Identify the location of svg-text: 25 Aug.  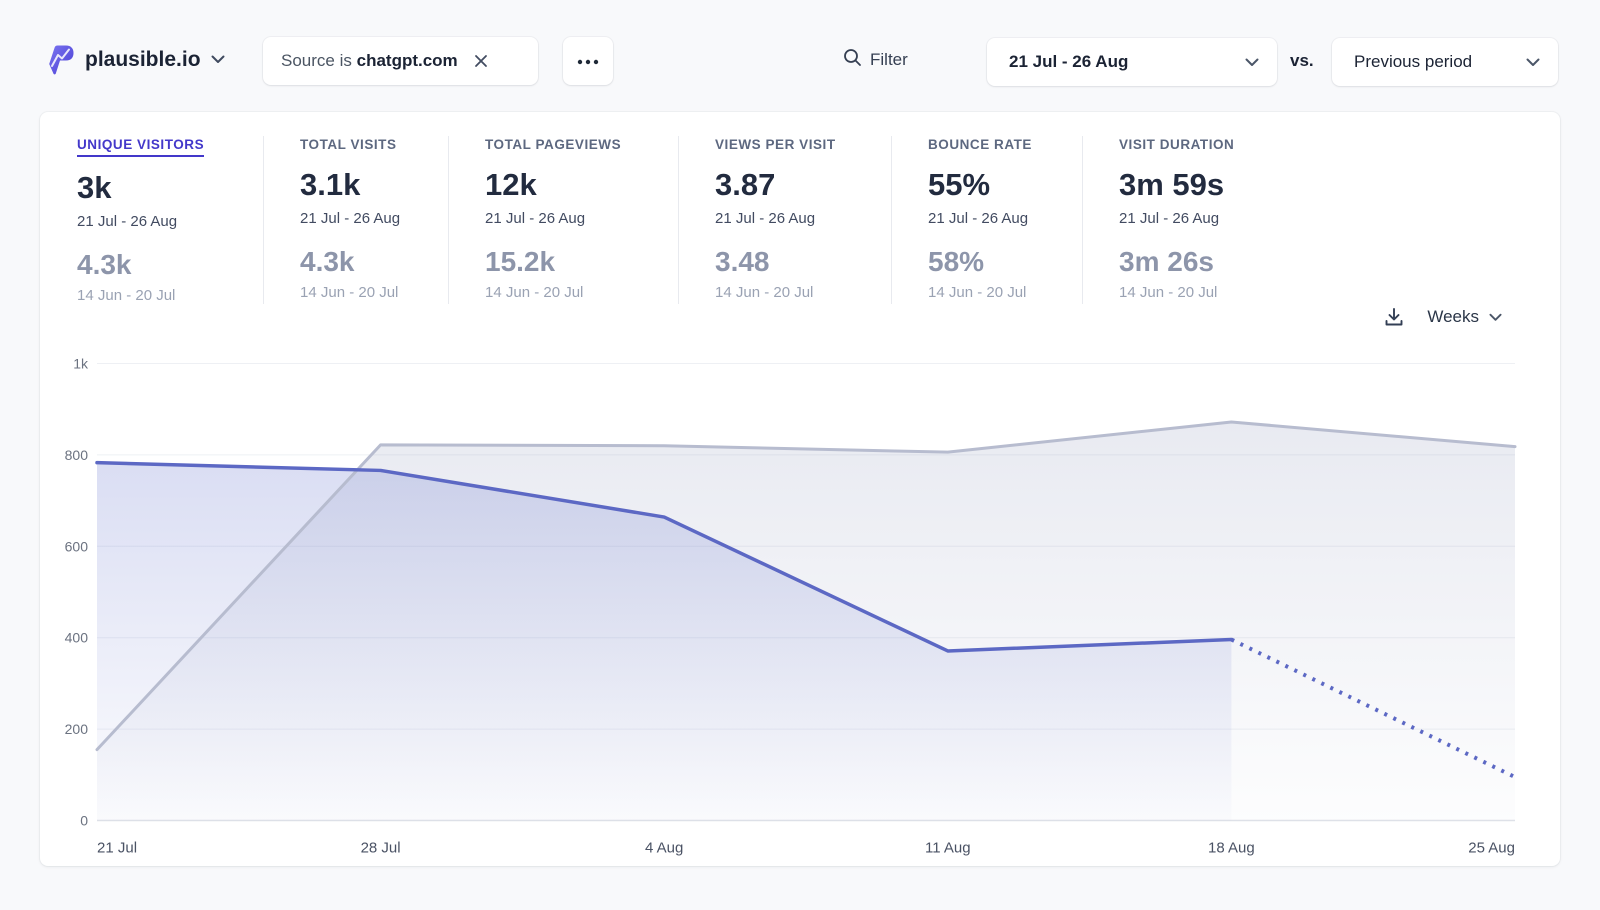
(1491, 848).